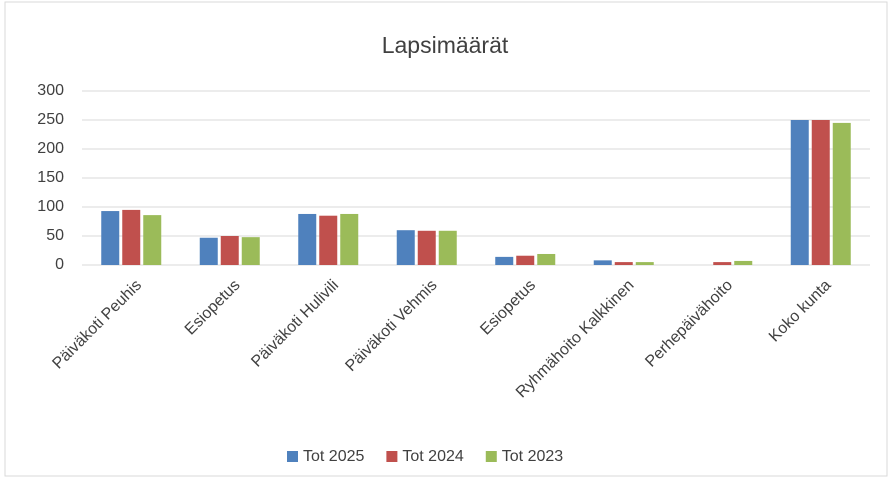  What do you see at coordinates (432, 456) in the screenshot?
I see `legend-label: Tot 2024` at bounding box center [432, 456].